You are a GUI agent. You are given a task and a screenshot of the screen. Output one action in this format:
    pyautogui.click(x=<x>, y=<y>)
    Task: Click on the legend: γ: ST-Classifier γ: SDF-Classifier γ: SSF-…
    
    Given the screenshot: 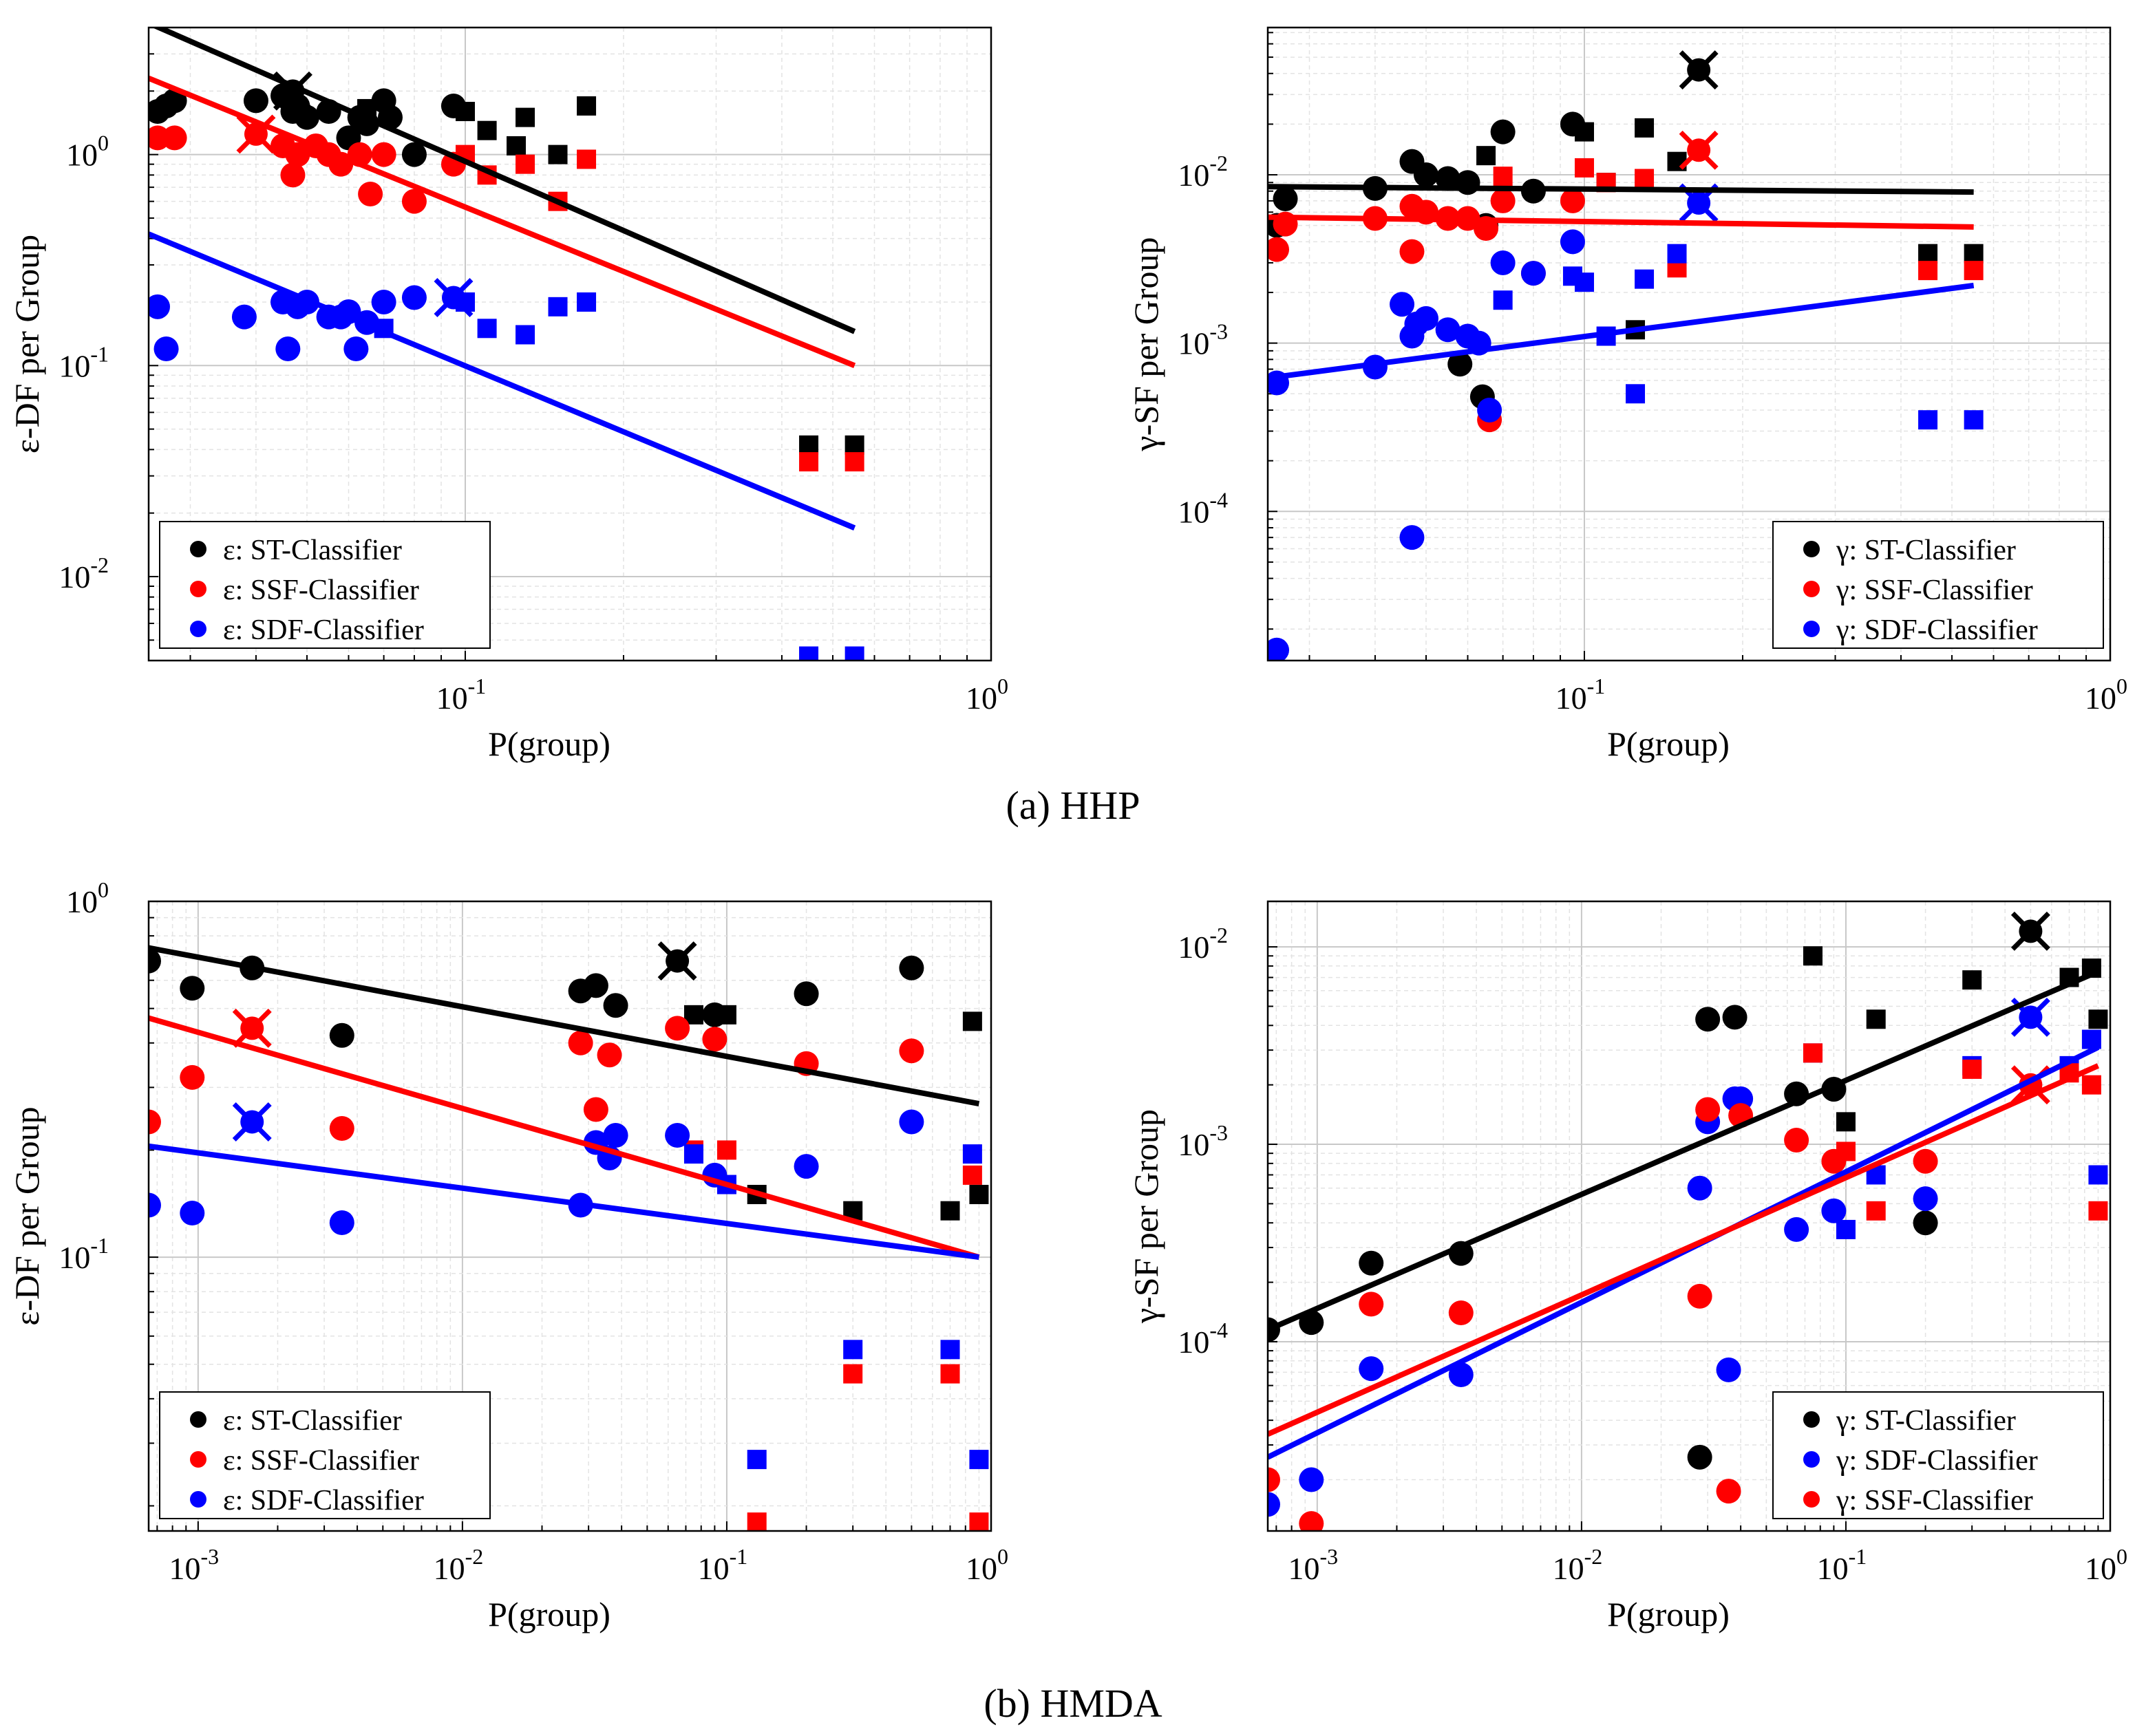 What is the action you would take?
    pyautogui.click(x=1938, y=1455)
    